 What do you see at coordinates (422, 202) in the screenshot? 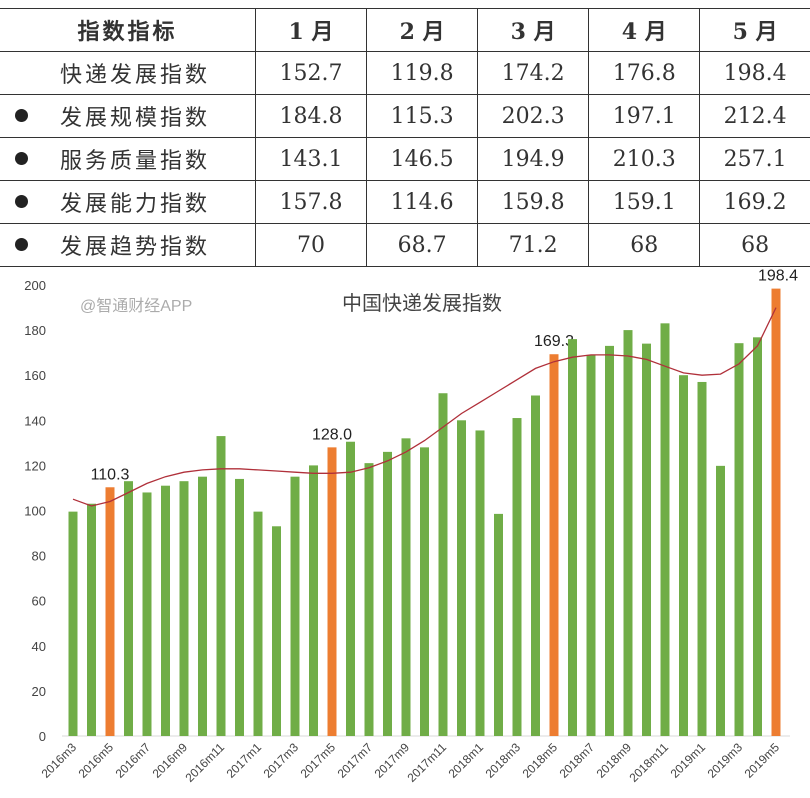
I see `table-cell: 114.6` at bounding box center [422, 202].